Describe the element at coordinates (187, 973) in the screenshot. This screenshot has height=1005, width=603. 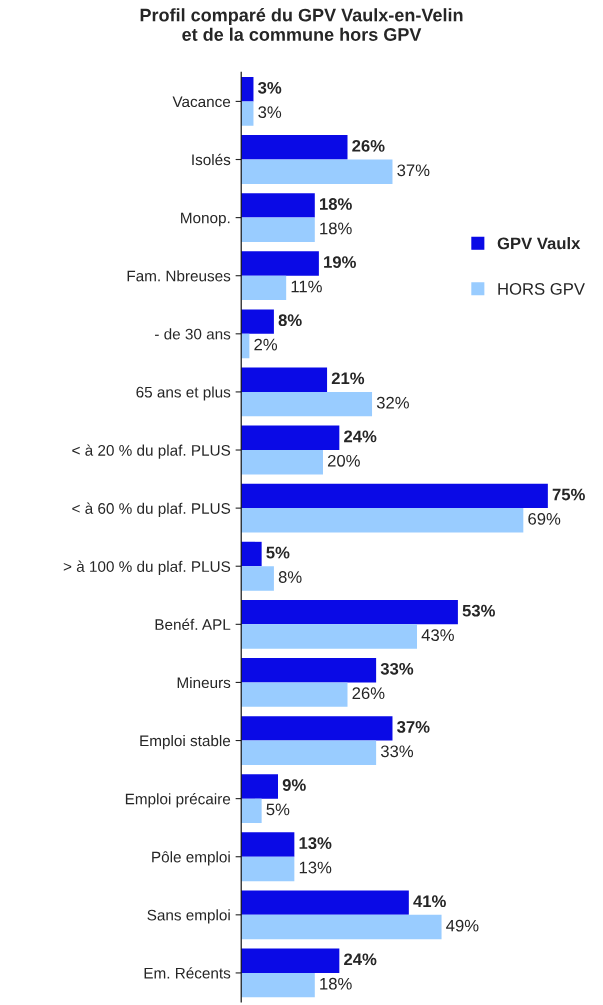
I see `y-tick-label: Em. Récents` at that location.